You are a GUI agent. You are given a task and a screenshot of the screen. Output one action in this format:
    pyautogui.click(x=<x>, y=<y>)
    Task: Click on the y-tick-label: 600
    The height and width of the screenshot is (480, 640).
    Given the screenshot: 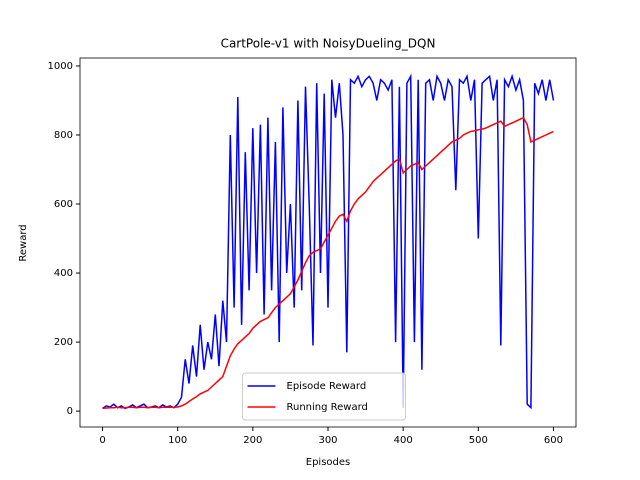 What is the action you would take?
    pyautogui.click(x=63, y=204)
    